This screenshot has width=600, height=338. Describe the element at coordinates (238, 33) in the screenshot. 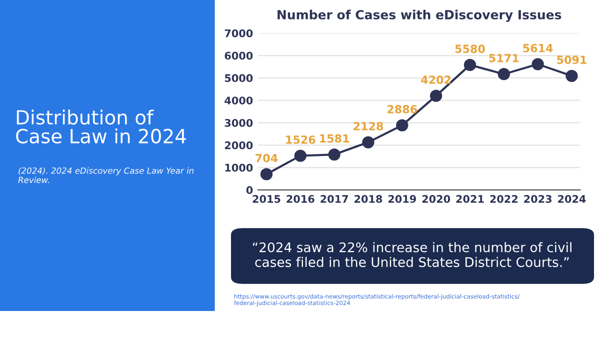

I see `y-tick-label: 7000` at that location.